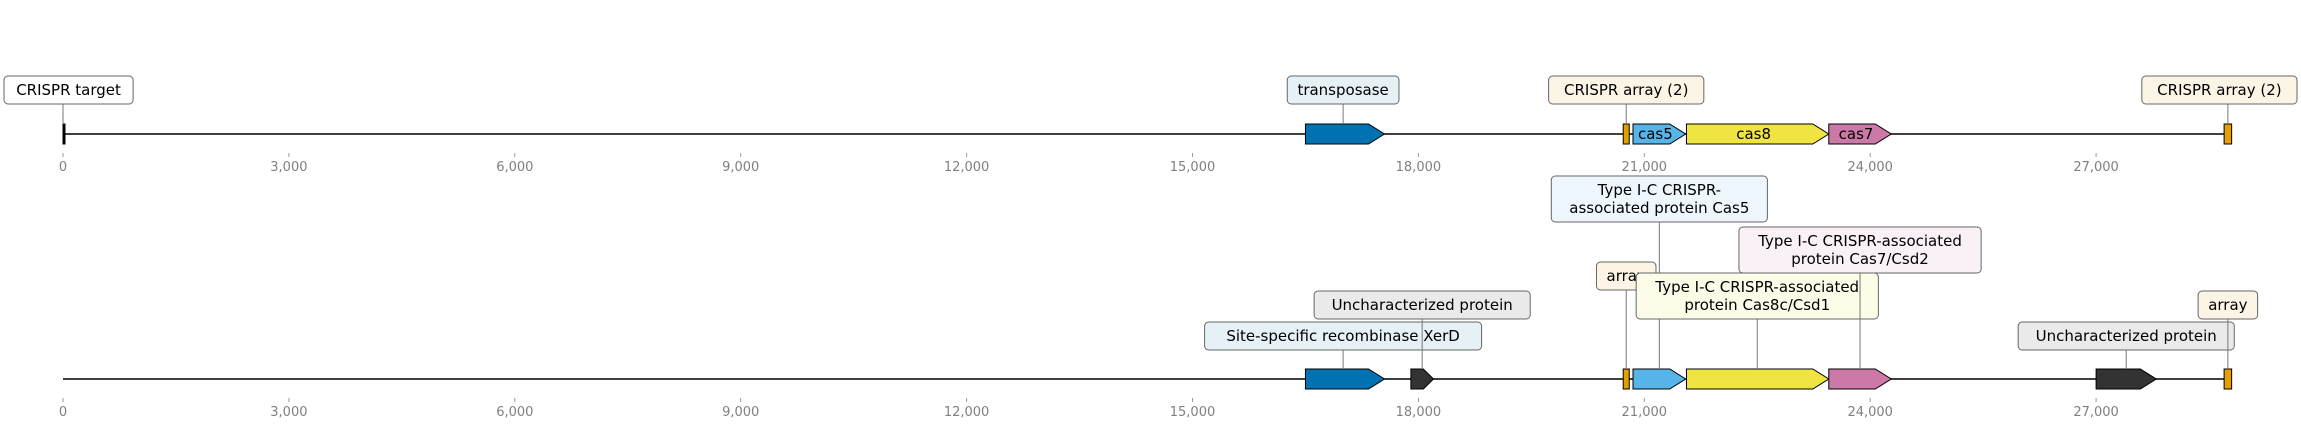 The height and width of the screenshot is (433, 2301). Describe the element at coordinates (1659, 208) in the screenshot. I see `callout-label-cas5: associated protein Cas5` at that location.